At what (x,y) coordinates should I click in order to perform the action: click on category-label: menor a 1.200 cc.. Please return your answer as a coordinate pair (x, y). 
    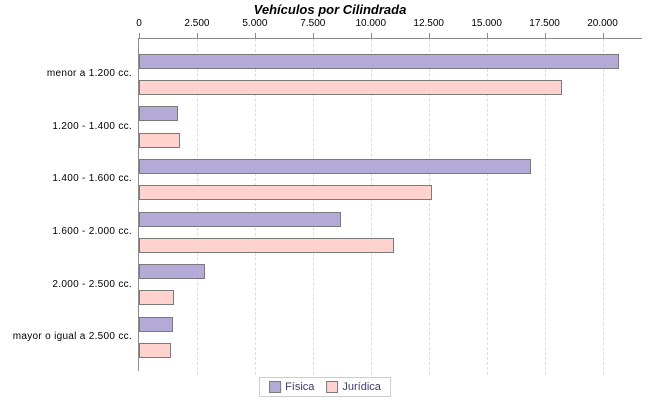
    Looking at the image, I should click on (89, 74).